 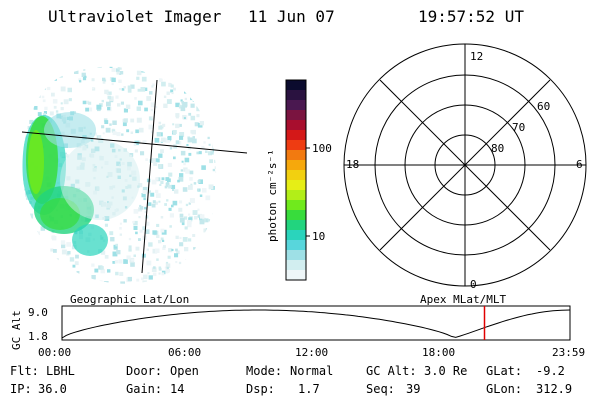 What do you see at coordinates (272, 195) in the screenshot?
I see `colorbar-unit: photon cm⁻²s⁻¹` at bounding box center [272, 195].